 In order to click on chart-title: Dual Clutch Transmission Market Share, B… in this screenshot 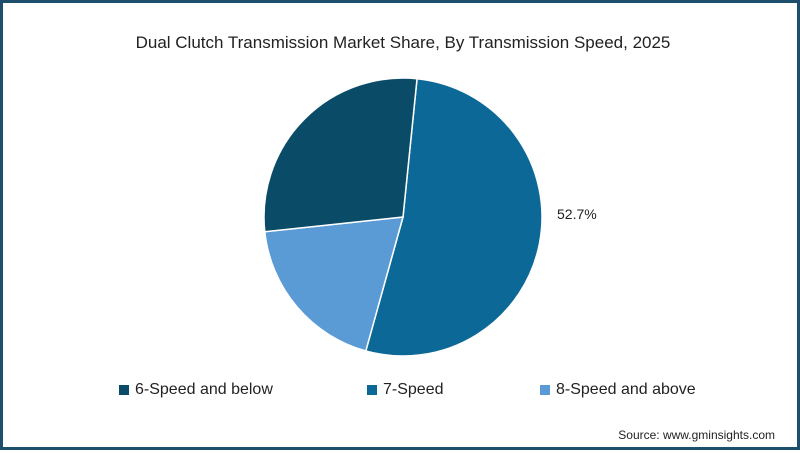, I will do `click(403, 42)`.